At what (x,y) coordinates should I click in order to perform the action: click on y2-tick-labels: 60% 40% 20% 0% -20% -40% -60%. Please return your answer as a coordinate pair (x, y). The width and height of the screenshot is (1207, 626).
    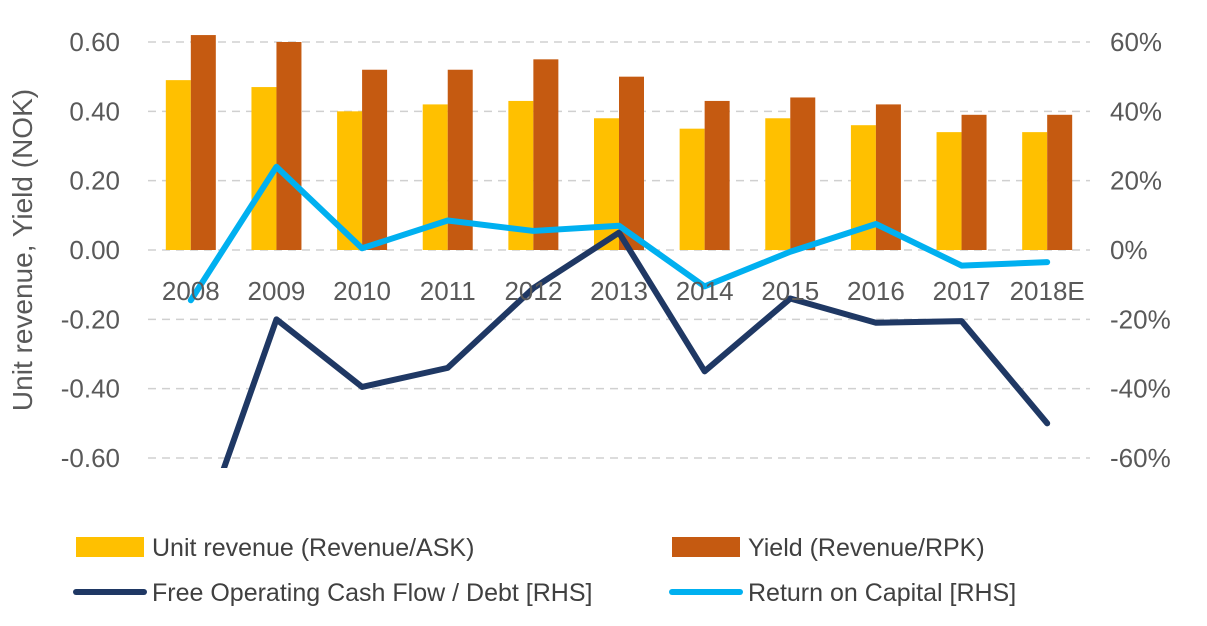
    Looking at the image, I should click on (1140, 250).